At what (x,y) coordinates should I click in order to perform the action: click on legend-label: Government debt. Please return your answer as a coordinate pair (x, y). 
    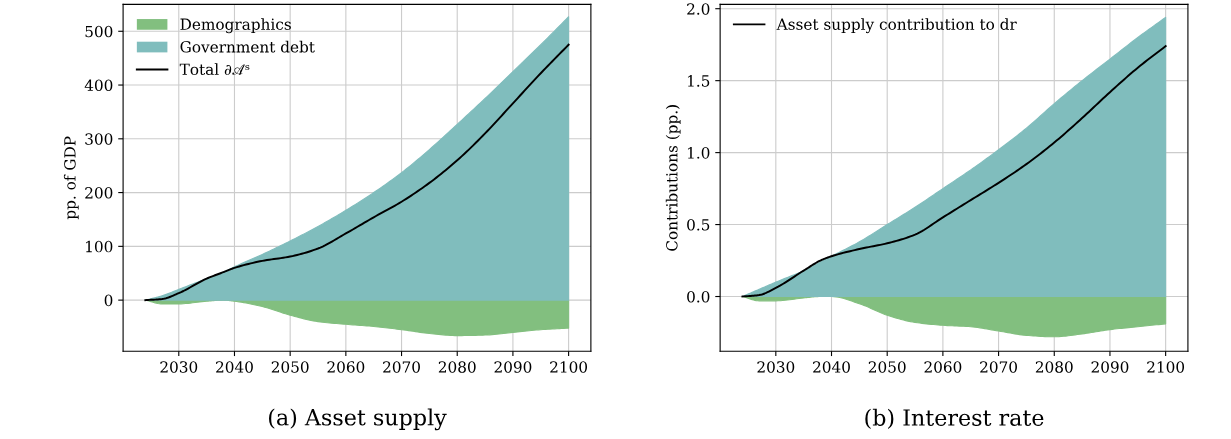
    Looking at the image, I should click on (247, 46).